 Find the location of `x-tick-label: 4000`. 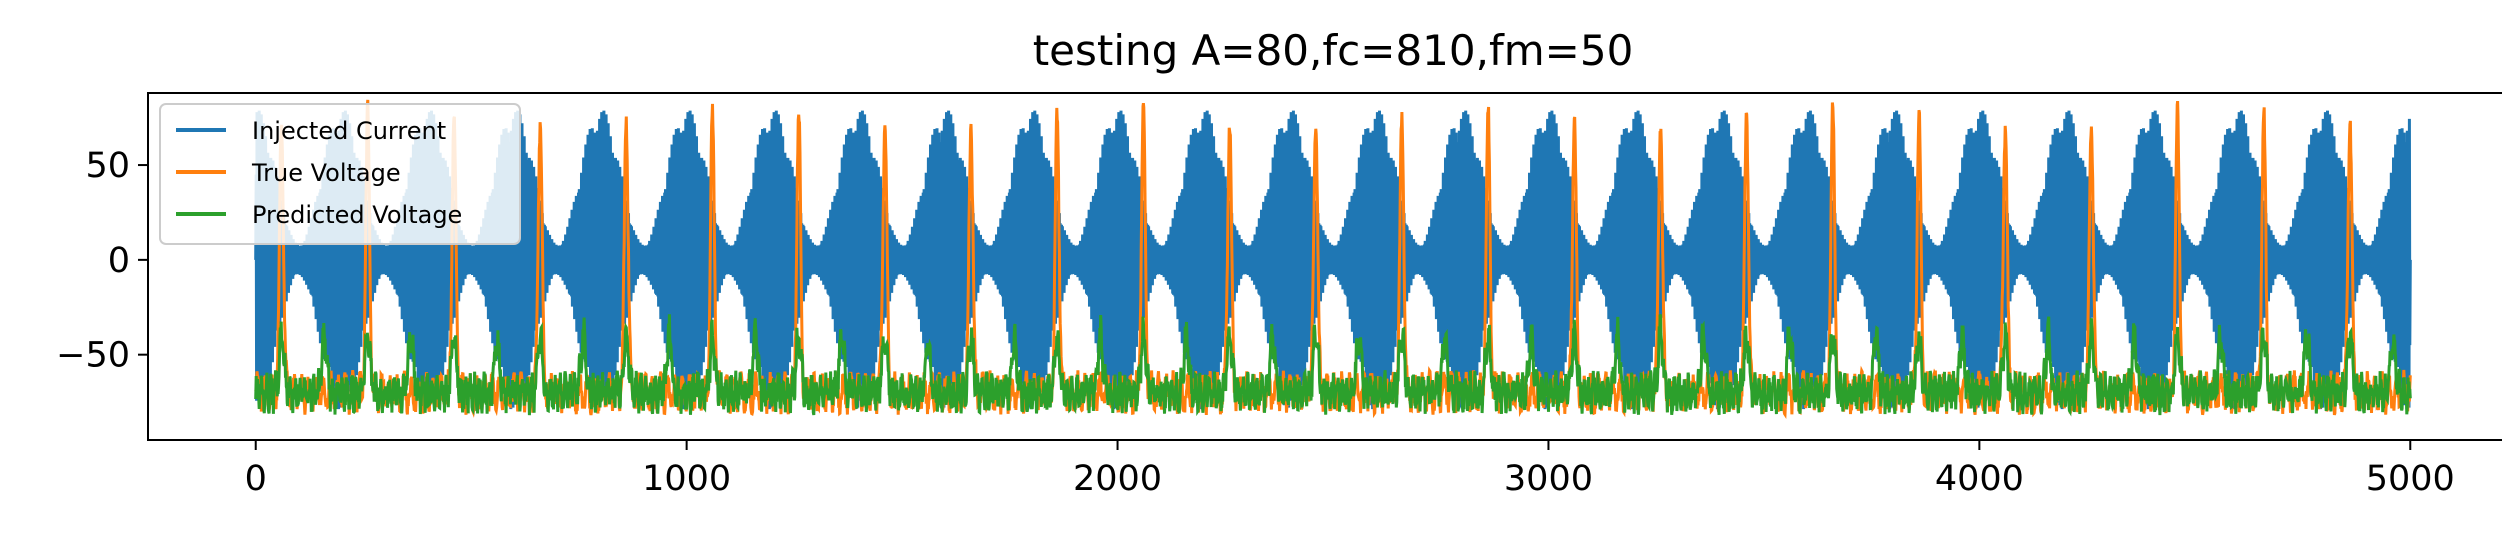

x-tick-label: 4000 is located at coordinates (1979, 479).